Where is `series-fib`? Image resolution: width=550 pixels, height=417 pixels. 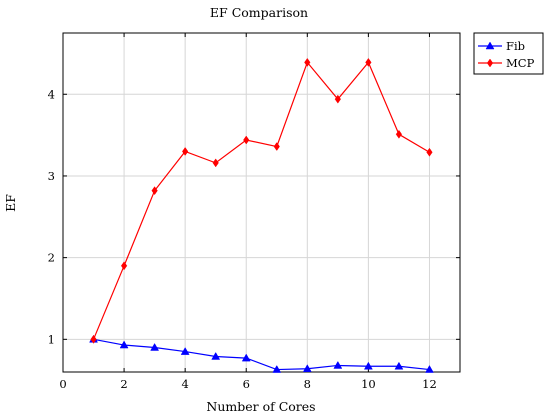
series-fib is located at coordinates (261, 353).